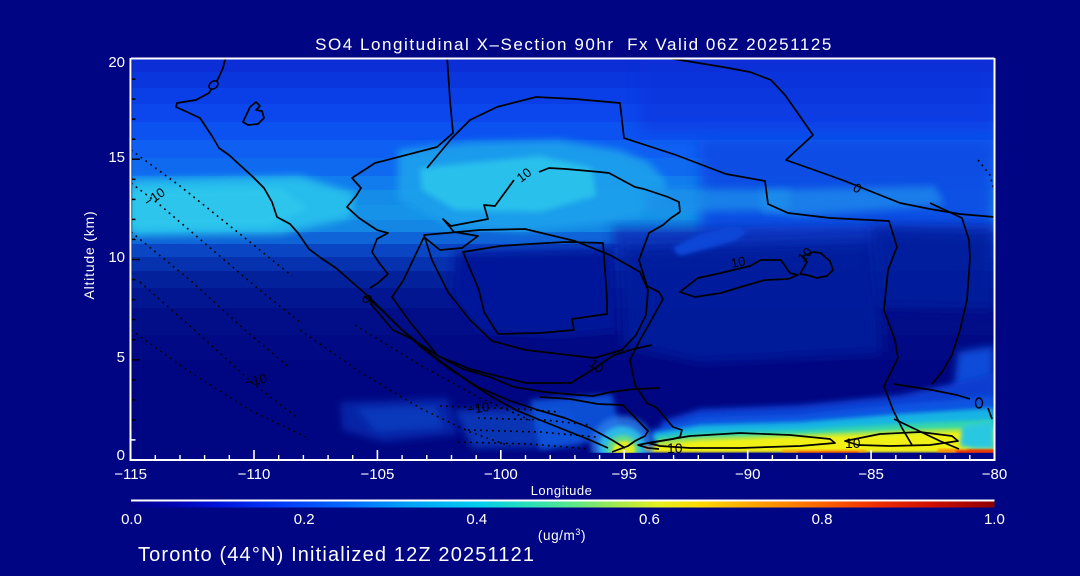 This screenshot has width=1080, height=576. Describe the element at coordinates (994, 474) in the screenshot. I see `svg-text: −80` at that location.